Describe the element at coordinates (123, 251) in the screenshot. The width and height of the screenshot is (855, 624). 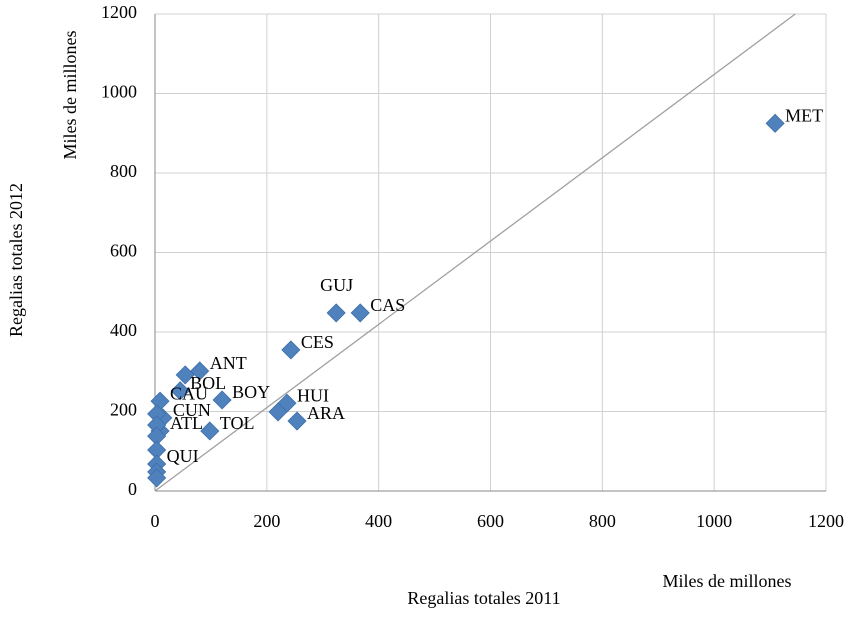
I see `y-tick-label: 600` at that location.